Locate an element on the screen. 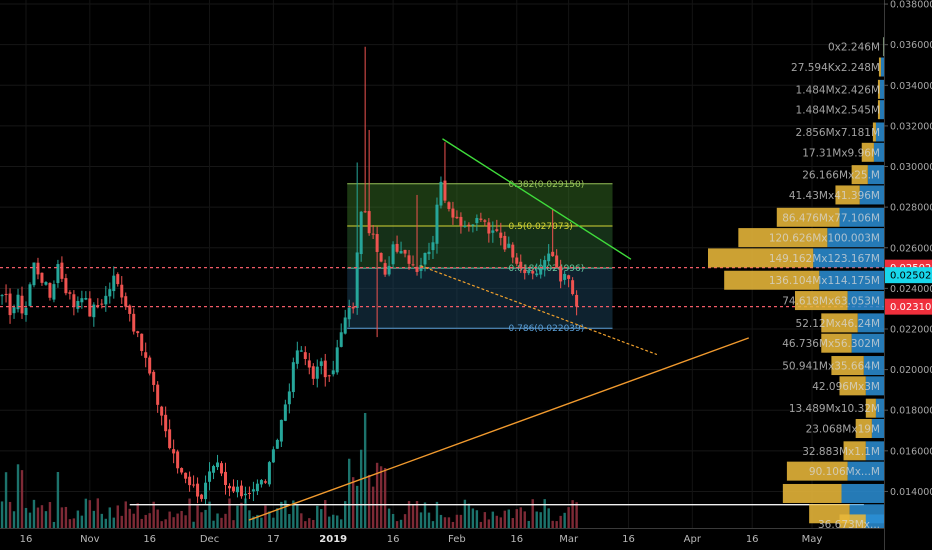 This screenshot has width=932, height=550. time-axis: 16 Nov 16 Dec 17 2019 16 Feb 16 Mar 16 Apr 16 May is located at coordinates (442, 539).